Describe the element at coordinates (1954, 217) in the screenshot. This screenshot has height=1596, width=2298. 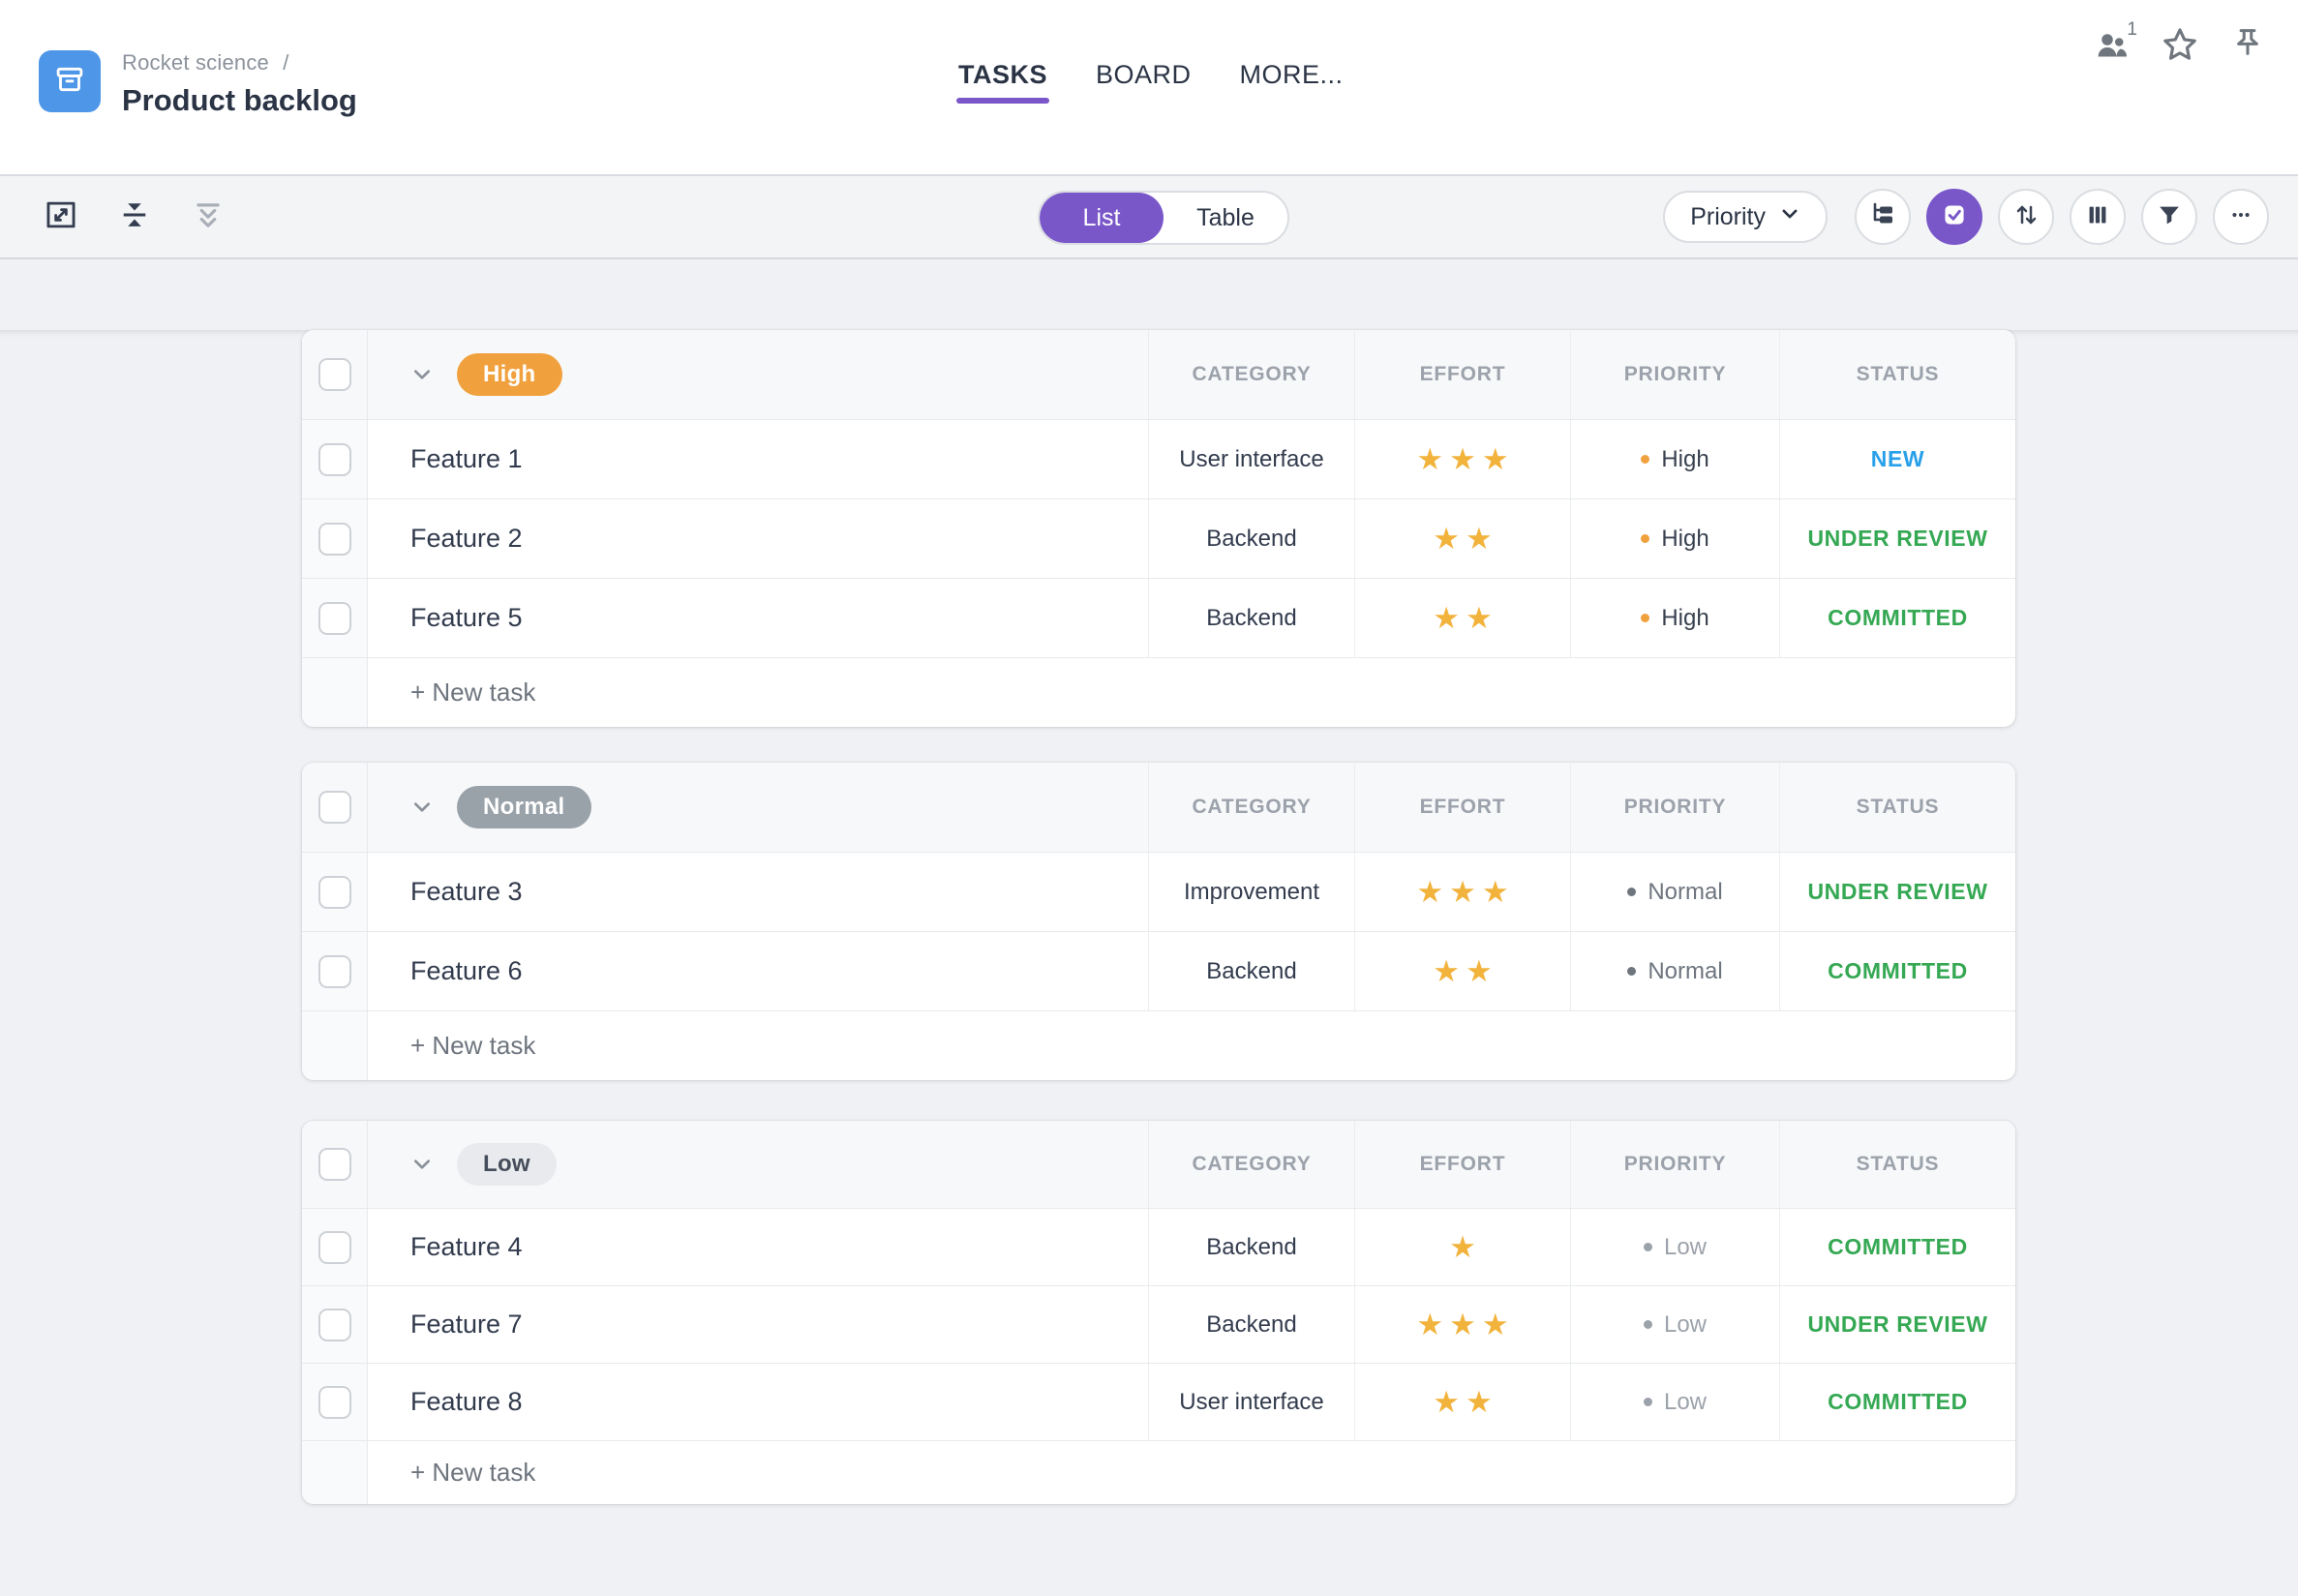
I see `tasks-check-button` at that location.